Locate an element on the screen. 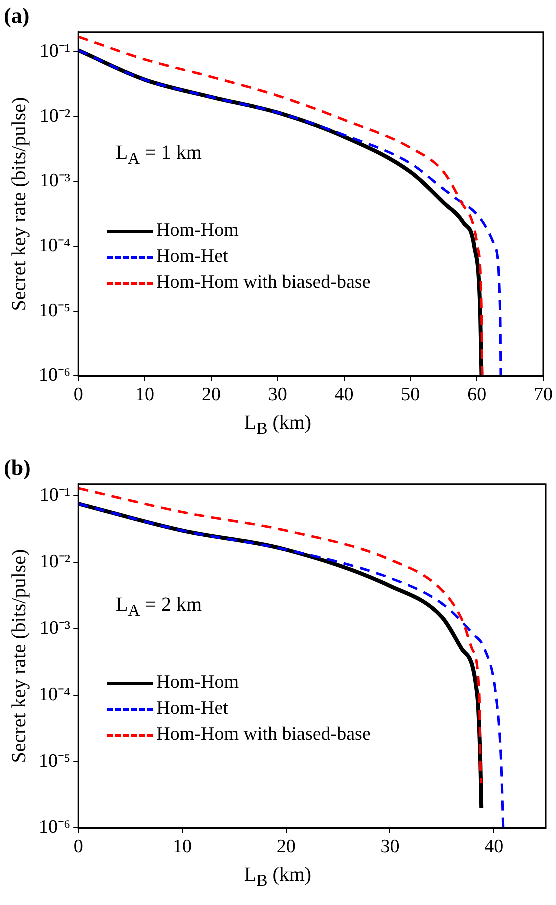  annotation: L$_{A}$ = 1 km is located at coordinates (159, 156).